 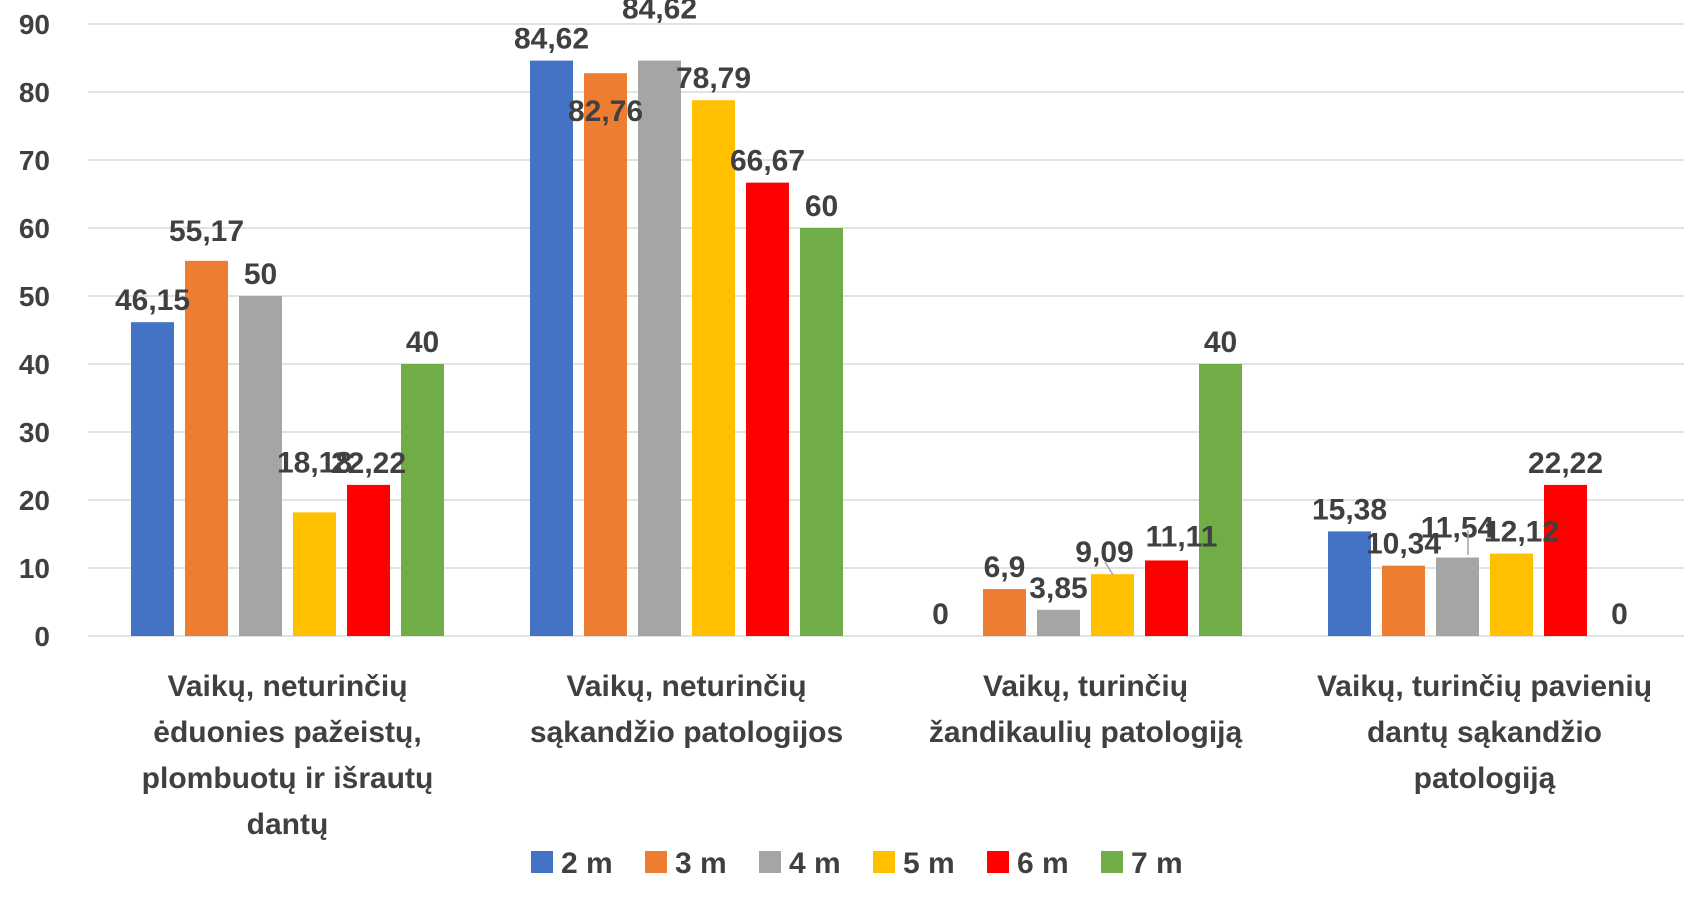 What do you see at coordinates (686, 709) in the screenshot?
I see `category-label: Vaikų, neturinčių sąkandžio patologijos` at bounding box center [686, 709].